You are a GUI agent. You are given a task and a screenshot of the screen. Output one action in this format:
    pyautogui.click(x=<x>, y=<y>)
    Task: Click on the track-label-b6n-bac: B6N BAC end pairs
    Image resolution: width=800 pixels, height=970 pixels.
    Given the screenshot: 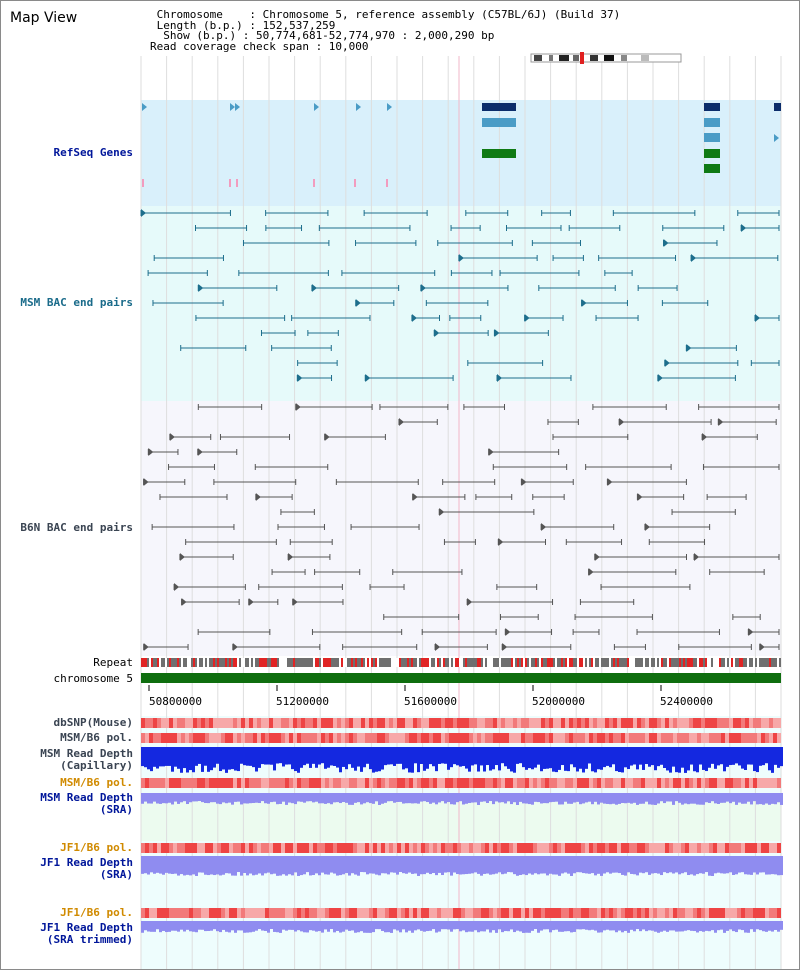 What is the action you would take?
    pyautogui.click(x=76, y=527)
    